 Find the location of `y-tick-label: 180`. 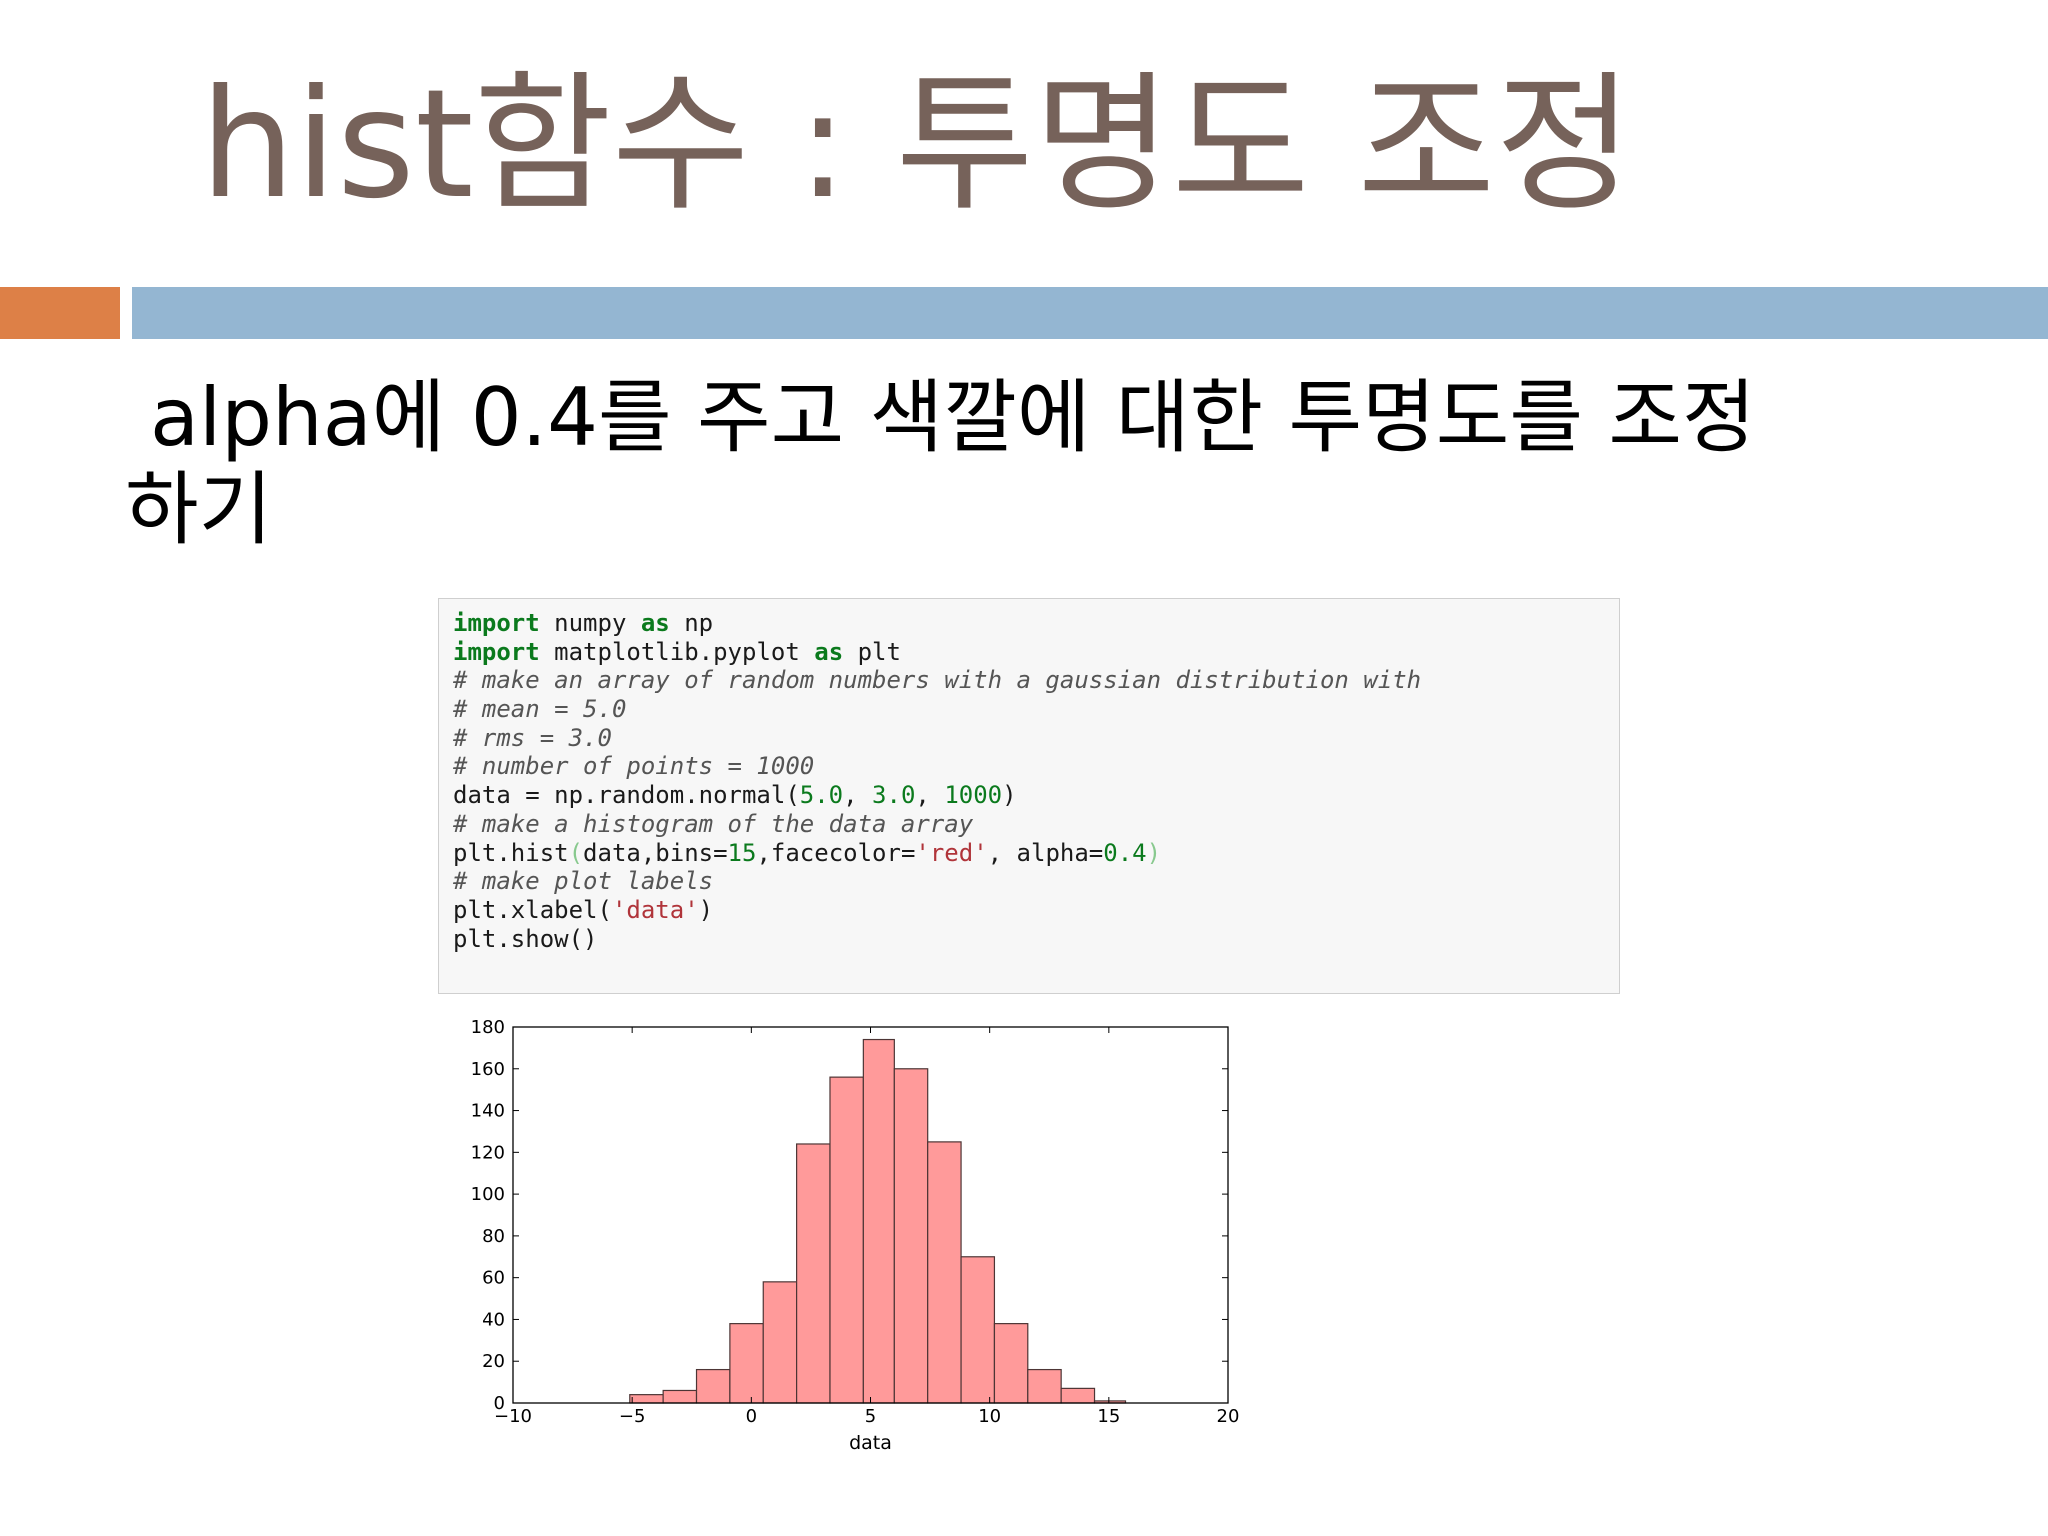

y-tick-label: 180 is located at coordinates (488, 1027).